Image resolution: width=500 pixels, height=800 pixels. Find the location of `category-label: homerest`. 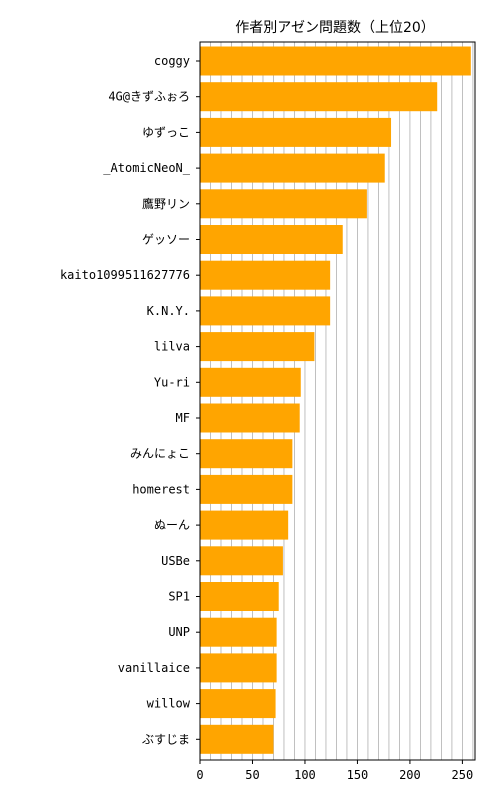

category-label: homerest is located at coordinates (161, 489).